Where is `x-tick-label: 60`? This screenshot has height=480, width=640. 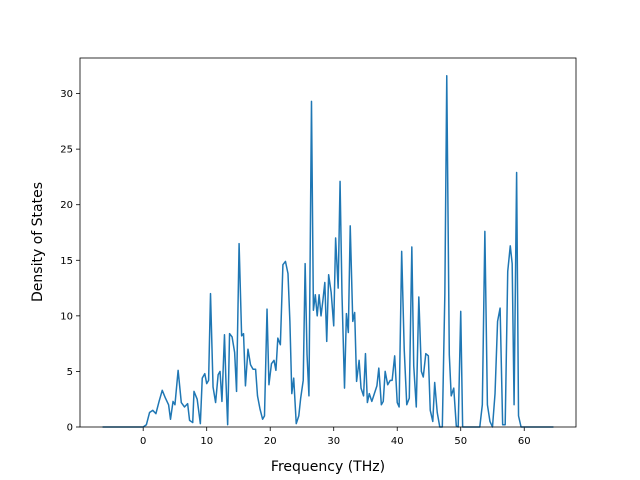 x-tick-label: 60 is located at coordinates (524, 441).